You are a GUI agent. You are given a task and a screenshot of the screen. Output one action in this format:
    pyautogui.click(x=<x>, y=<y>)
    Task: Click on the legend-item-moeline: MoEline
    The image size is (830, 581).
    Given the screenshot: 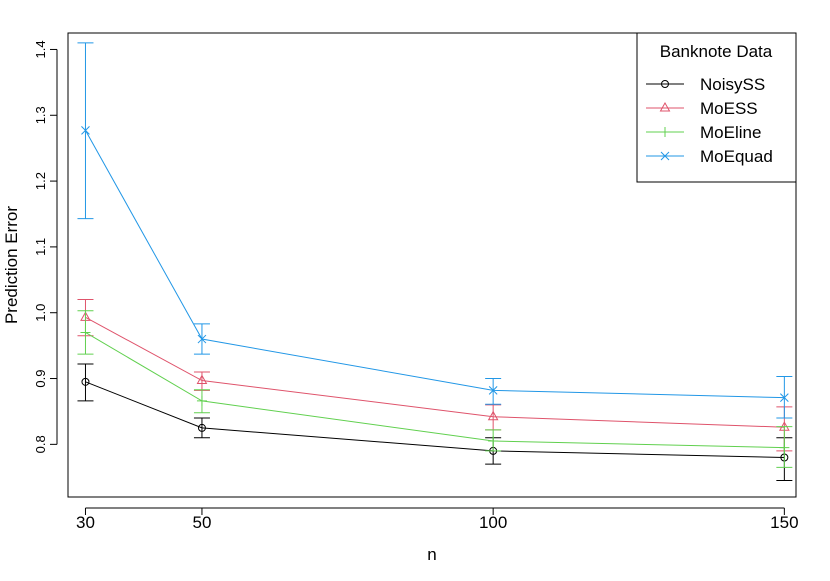 What is the action you would take?
    pyautogui.click(x=703, y=132)
    